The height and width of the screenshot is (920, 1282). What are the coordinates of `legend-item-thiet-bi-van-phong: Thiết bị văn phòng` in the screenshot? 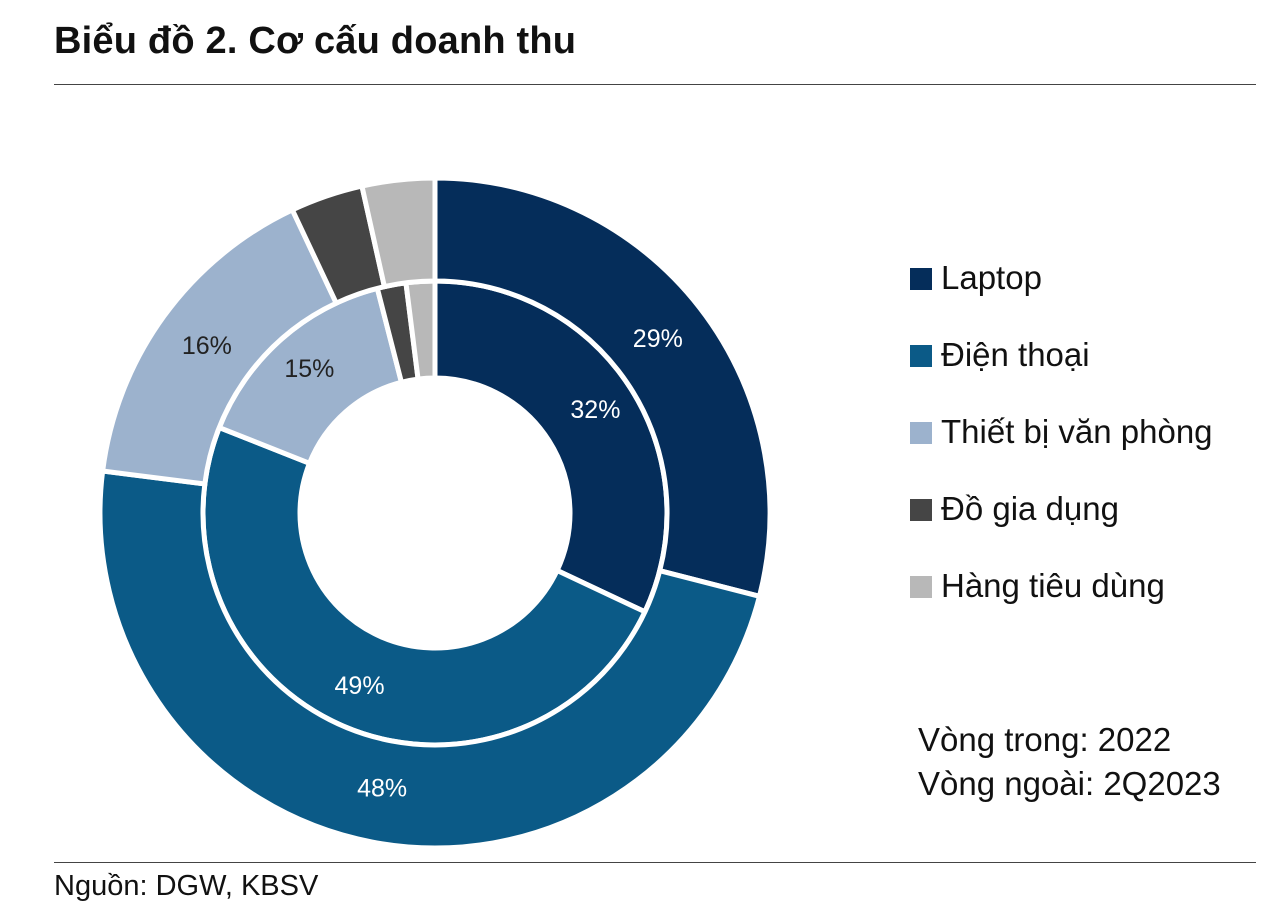 It's located at (1061, 446).